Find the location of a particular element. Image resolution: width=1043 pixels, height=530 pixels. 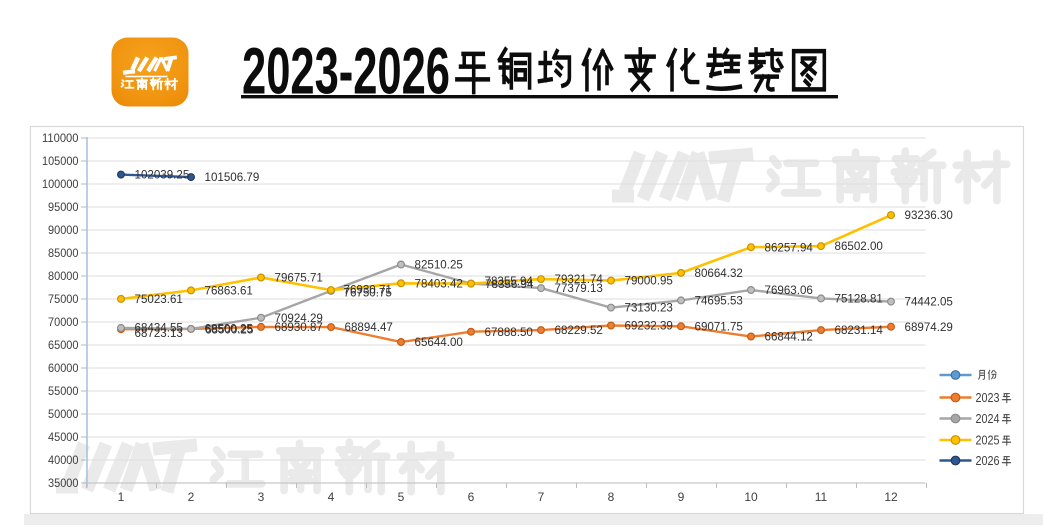

svg-text: 100000 is located at coordinates (60, 184).